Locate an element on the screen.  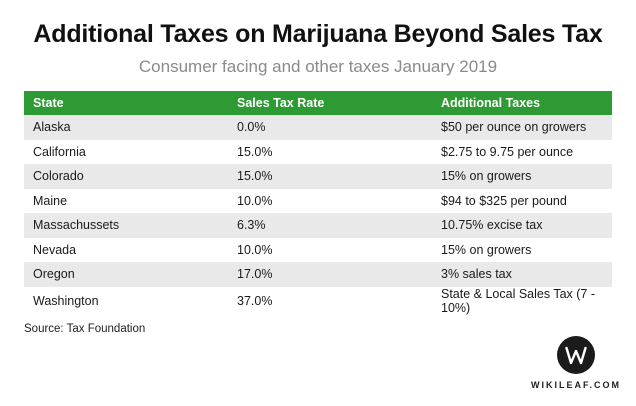
cell-state: Oregon is located at coordinates (54, 274).